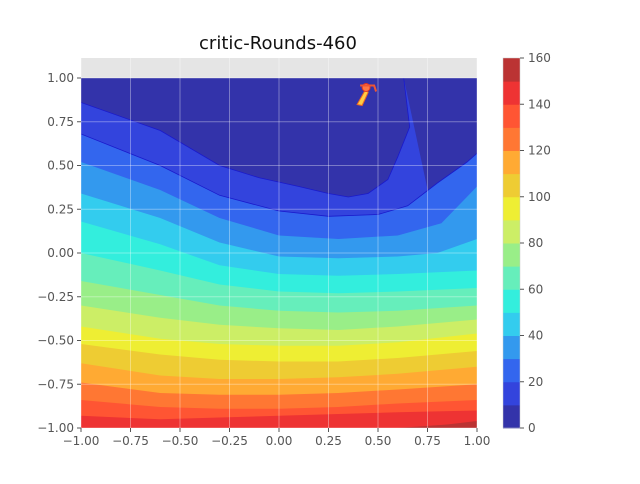 Image resolution: width=640 pixels, height=484 pixels. I want to click on marker-gripper, so click(369, 88).